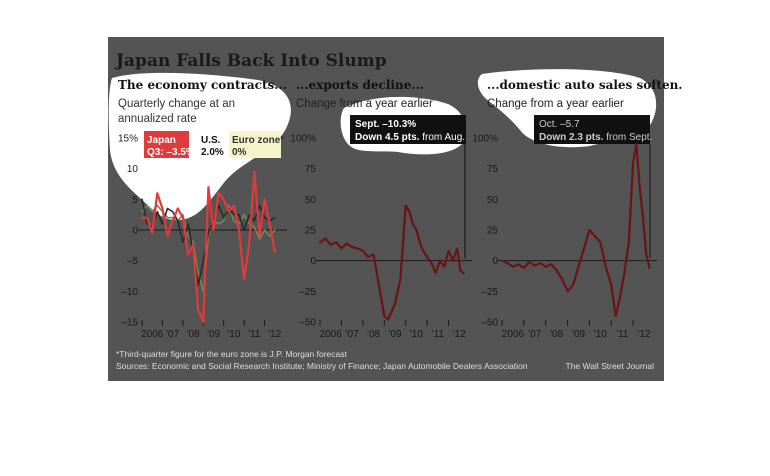 This screenshot has width=770, height=476. What do you see at coordinates (559, 124) in the screenshot?
I see `annotation-line1: Oct. –5.7` at bounding box center [559, 124].